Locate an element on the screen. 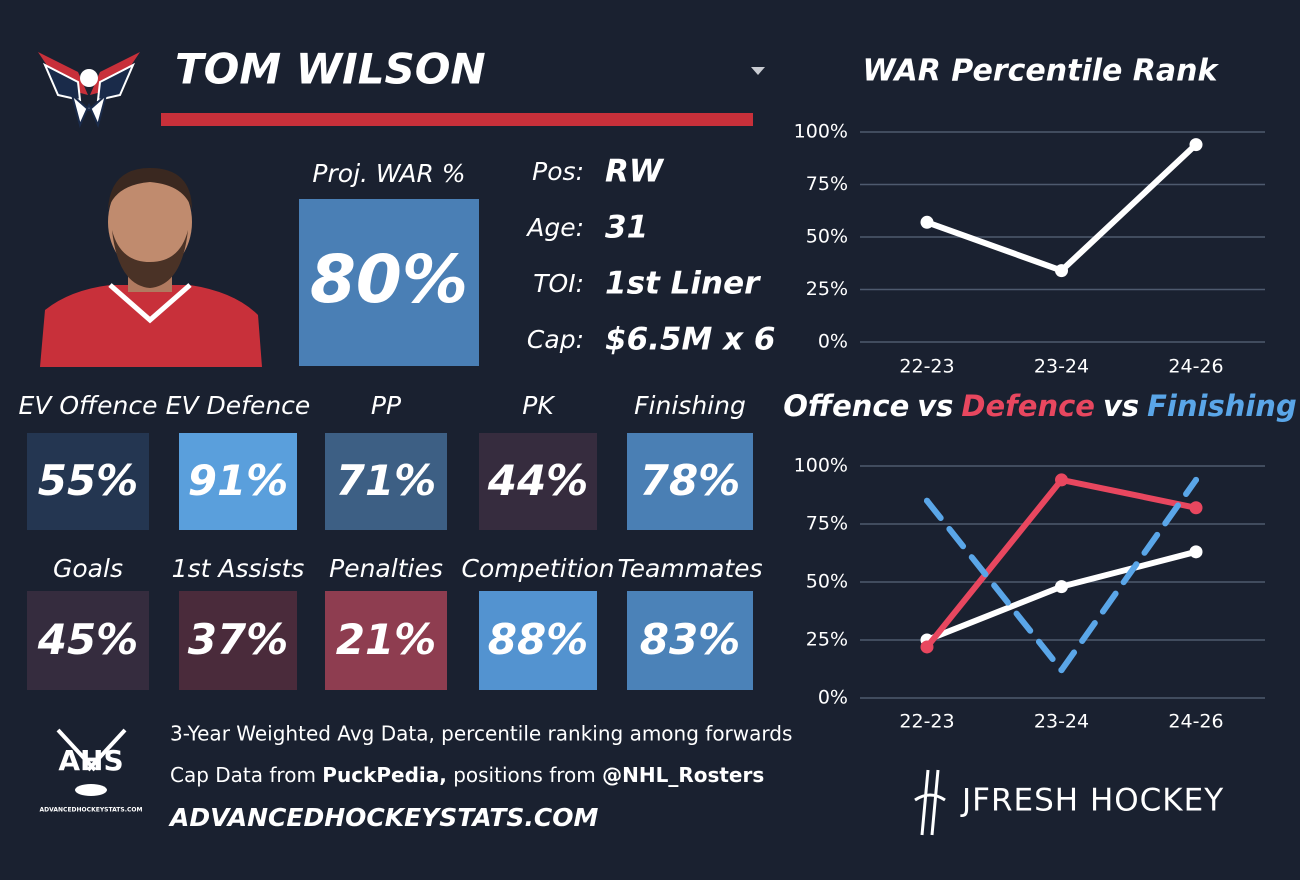 This screenshot has width=1300, height=880. tile-label: PP is located at coordinates (386, 405).